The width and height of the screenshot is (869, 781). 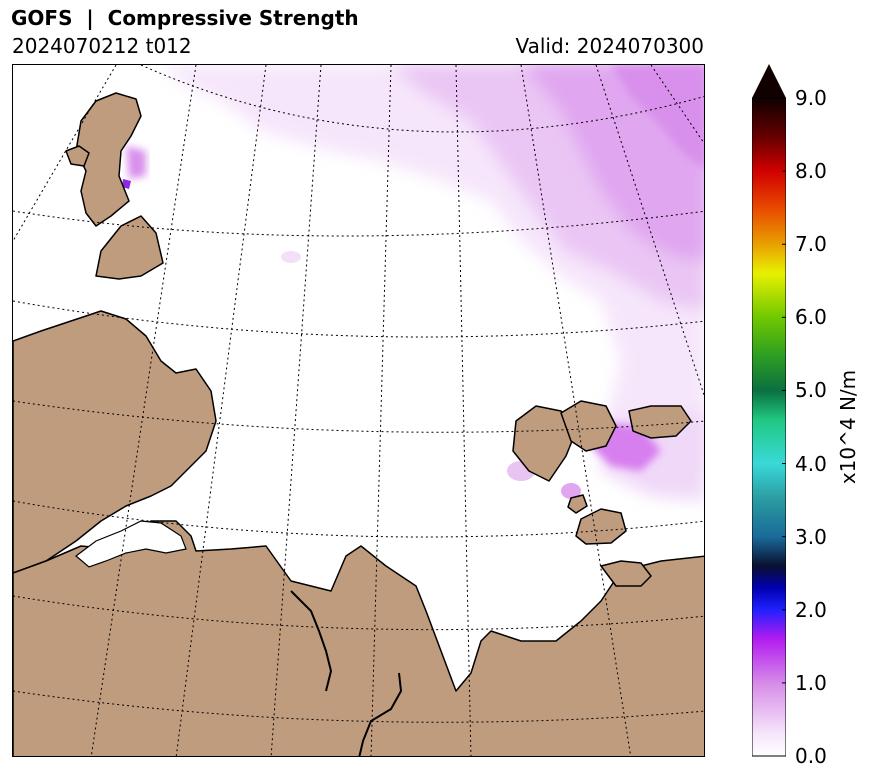 What do you see at coordinates (626, 573) in the screenshot?
I see `land-island-east` at bounding box center [626, 573].